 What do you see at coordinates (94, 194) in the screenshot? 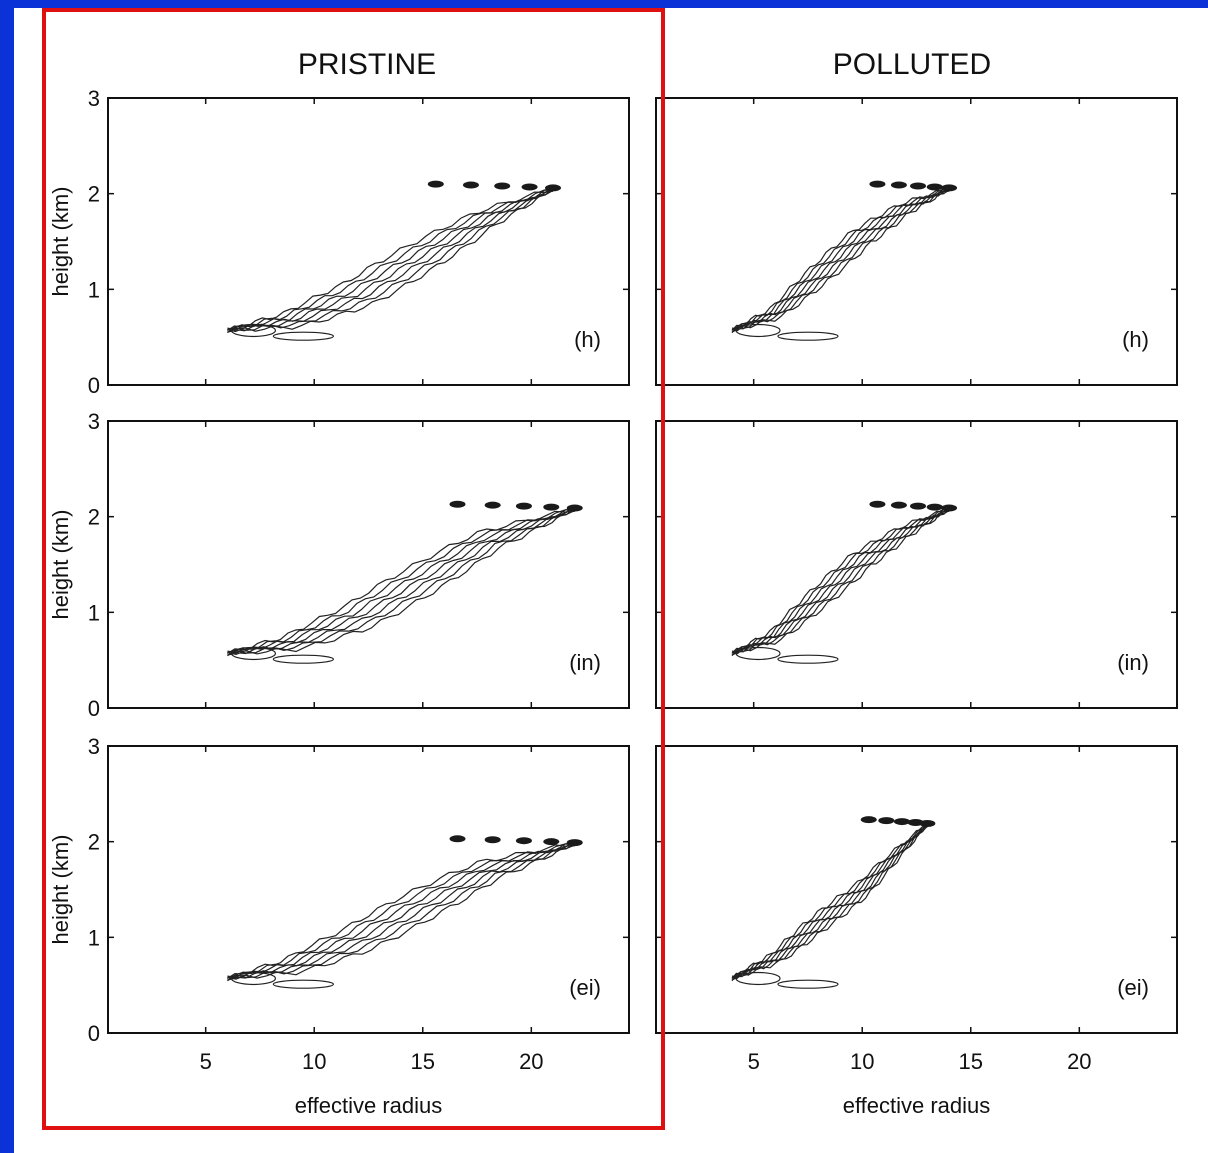
I see `y-tick-label: 2` at bounding box center [94, 194].